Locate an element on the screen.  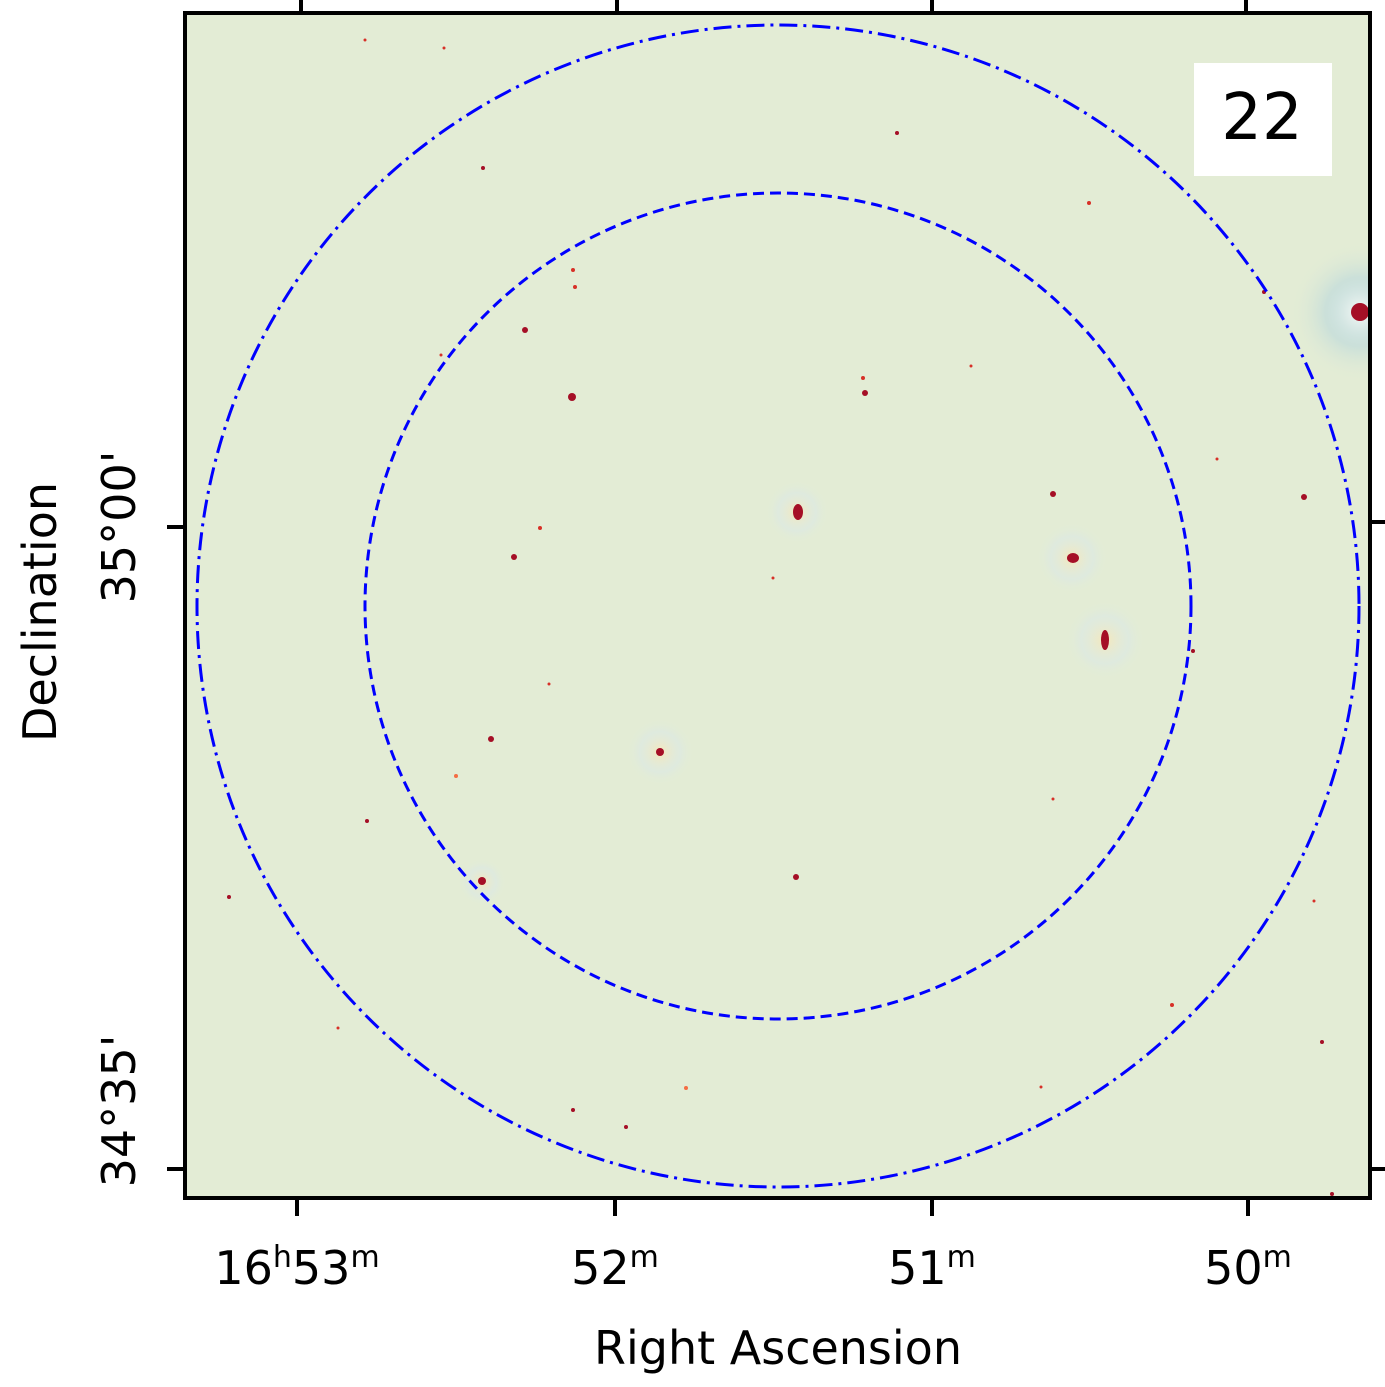
x-axis-title: Right Ascension is located at coordinates (778, 1348).